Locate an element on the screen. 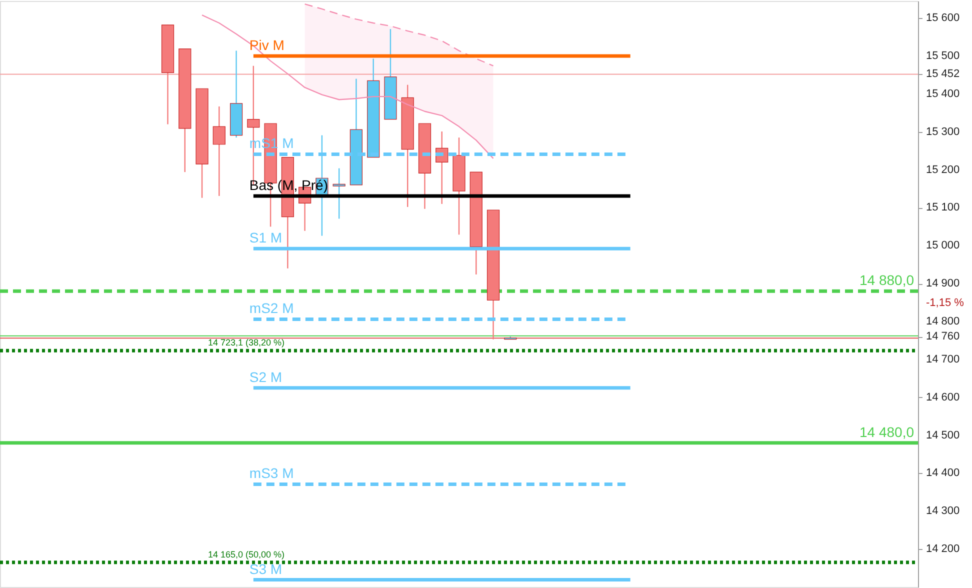 The image size is (972, 588). y-tick-label: 14 800 is located at coordinates (943, 322).